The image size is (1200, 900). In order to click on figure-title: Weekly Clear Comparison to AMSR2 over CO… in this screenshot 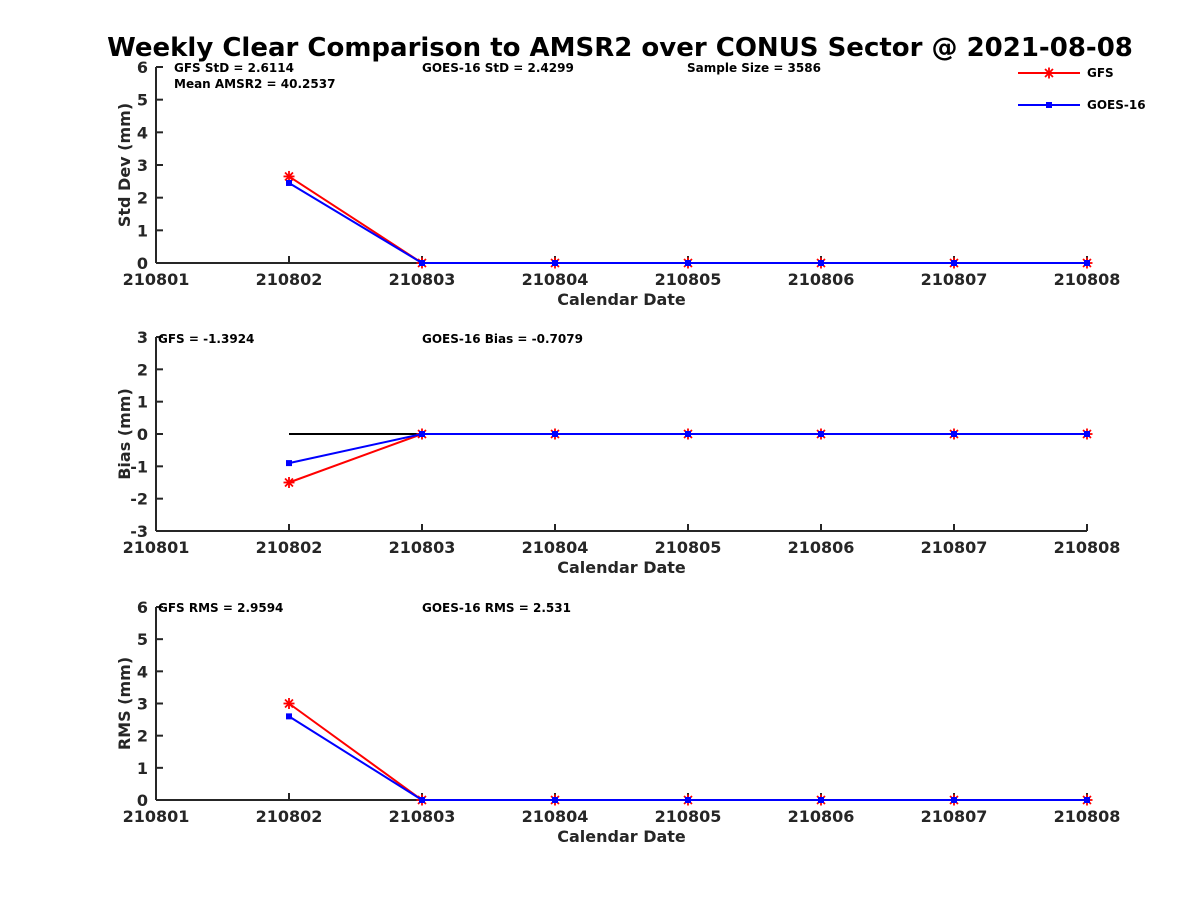, I will do `click(620, 48)`.